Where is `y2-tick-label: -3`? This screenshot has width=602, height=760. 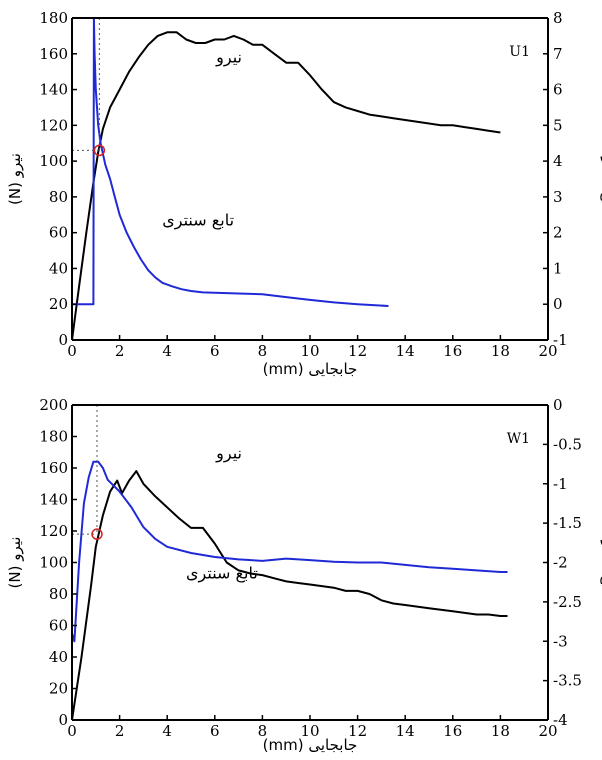
y2-tick-label: -3 is located at coordinates (560, 641).